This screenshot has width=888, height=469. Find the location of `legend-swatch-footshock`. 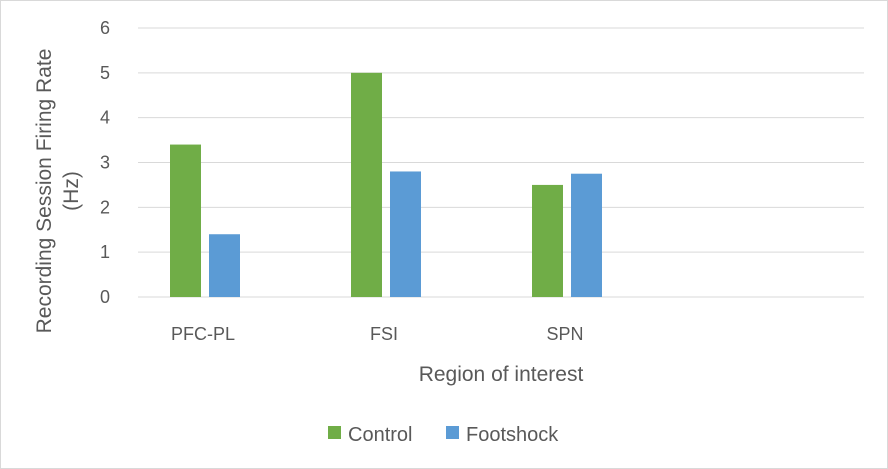

legend-swatch-footshock is located at coordinates (452, 432).